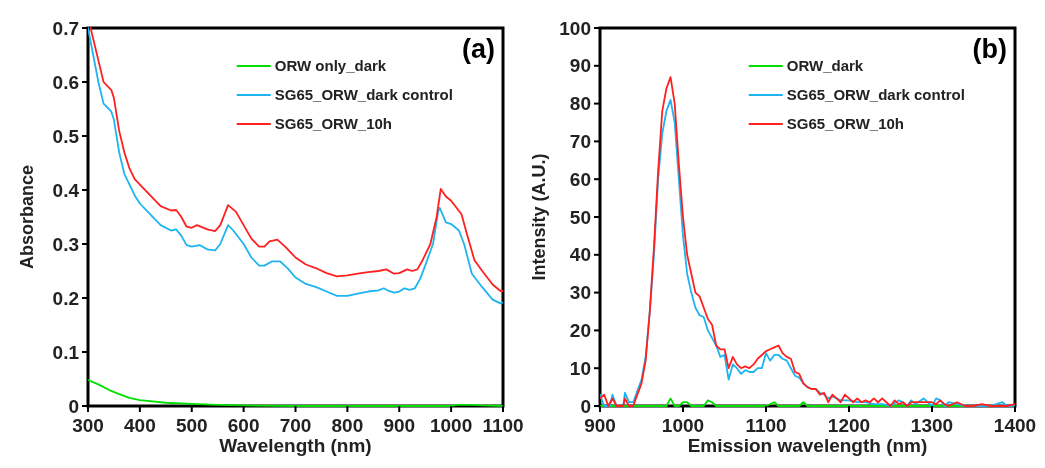 Image resolution: width=1045 pixels, height=468 pixels. I want to click on y-tick-label: 0.6, so click(65, 82).